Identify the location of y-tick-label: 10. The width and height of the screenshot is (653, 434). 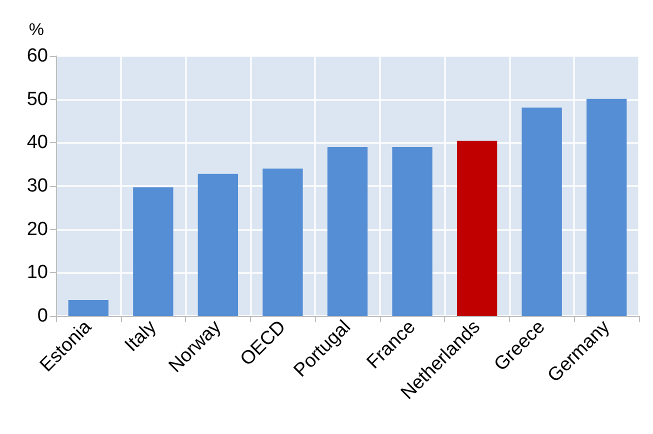
(37, 273).